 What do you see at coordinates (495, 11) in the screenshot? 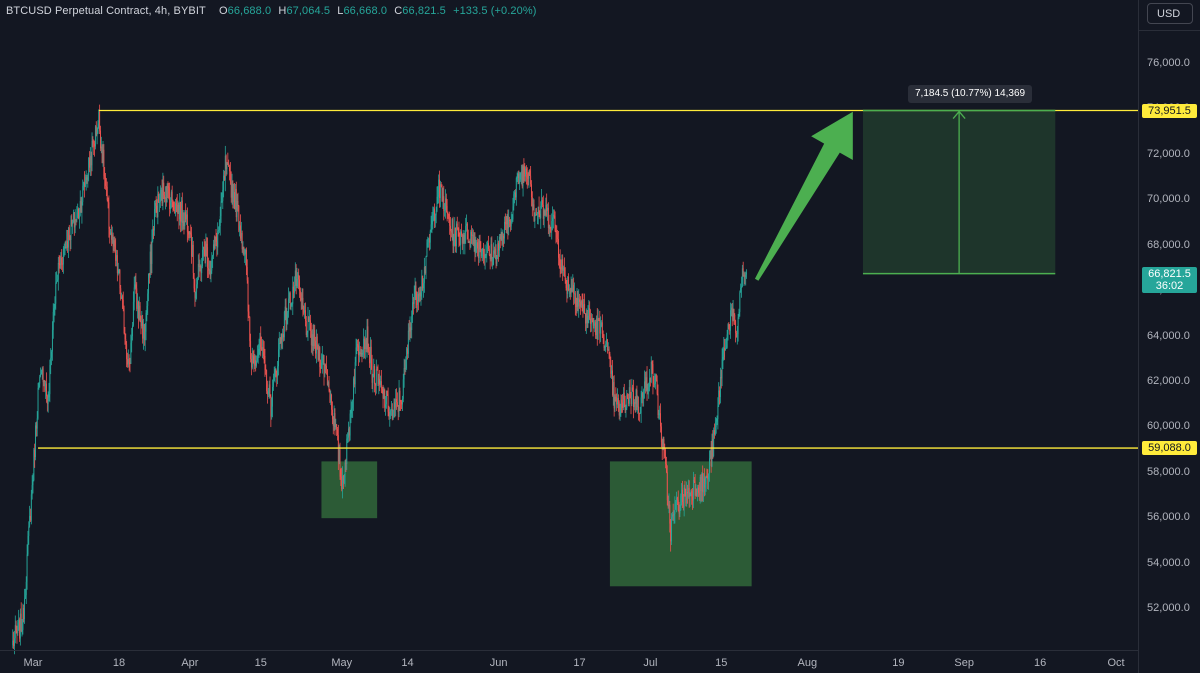
I see `change-value: +133.5 (+0.20%)` at bounding box center [495, 11].